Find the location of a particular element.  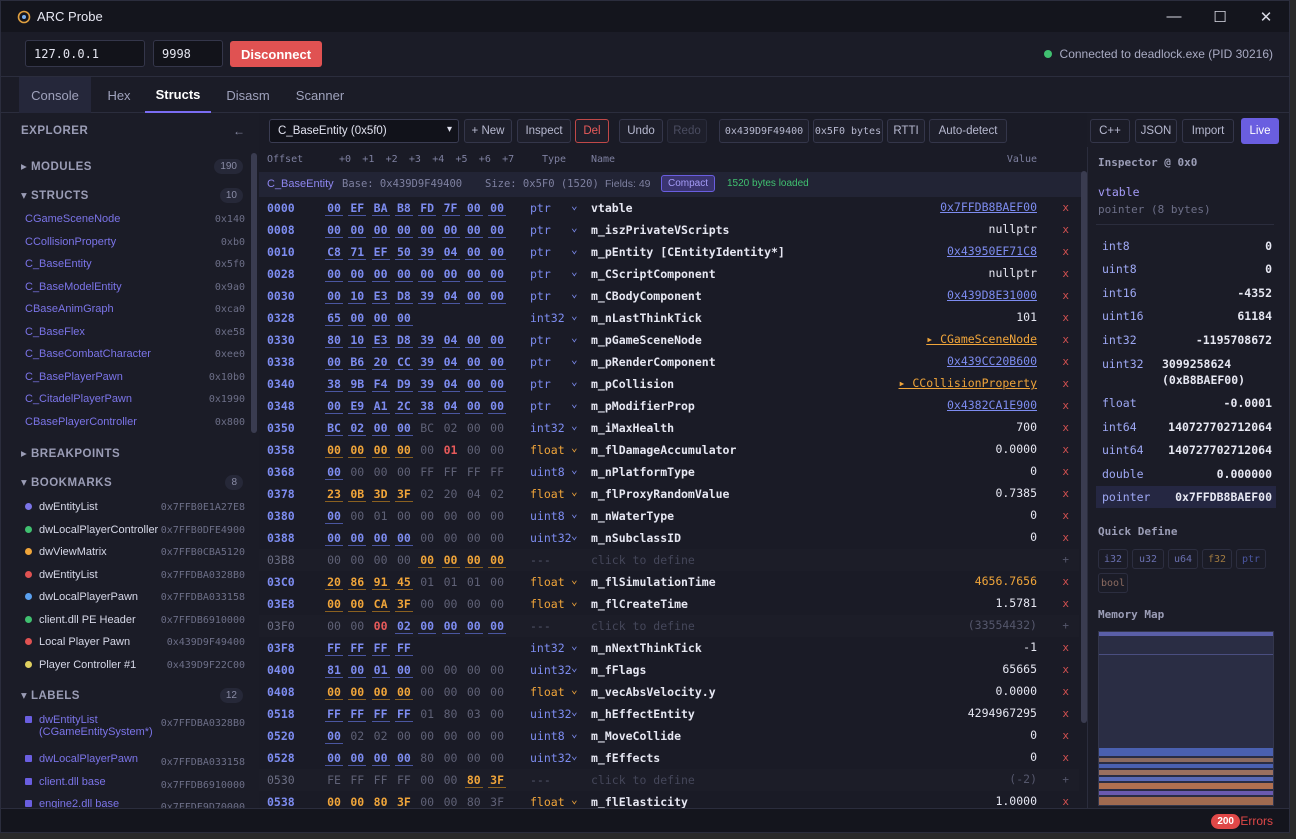

row-name: m_nPlatformType is located at coordinates (643, 472).